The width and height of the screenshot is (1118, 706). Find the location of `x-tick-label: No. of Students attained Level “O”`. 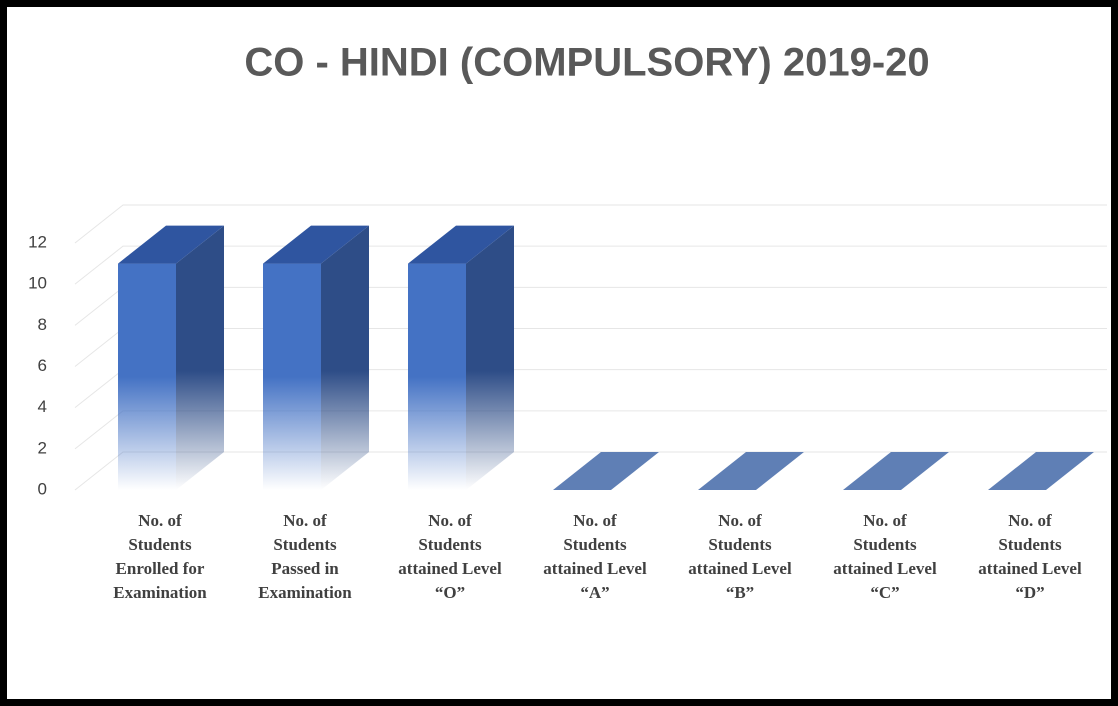

x-tick-label: No. of Students attained Level “O” is located at coordinates (450, 556).